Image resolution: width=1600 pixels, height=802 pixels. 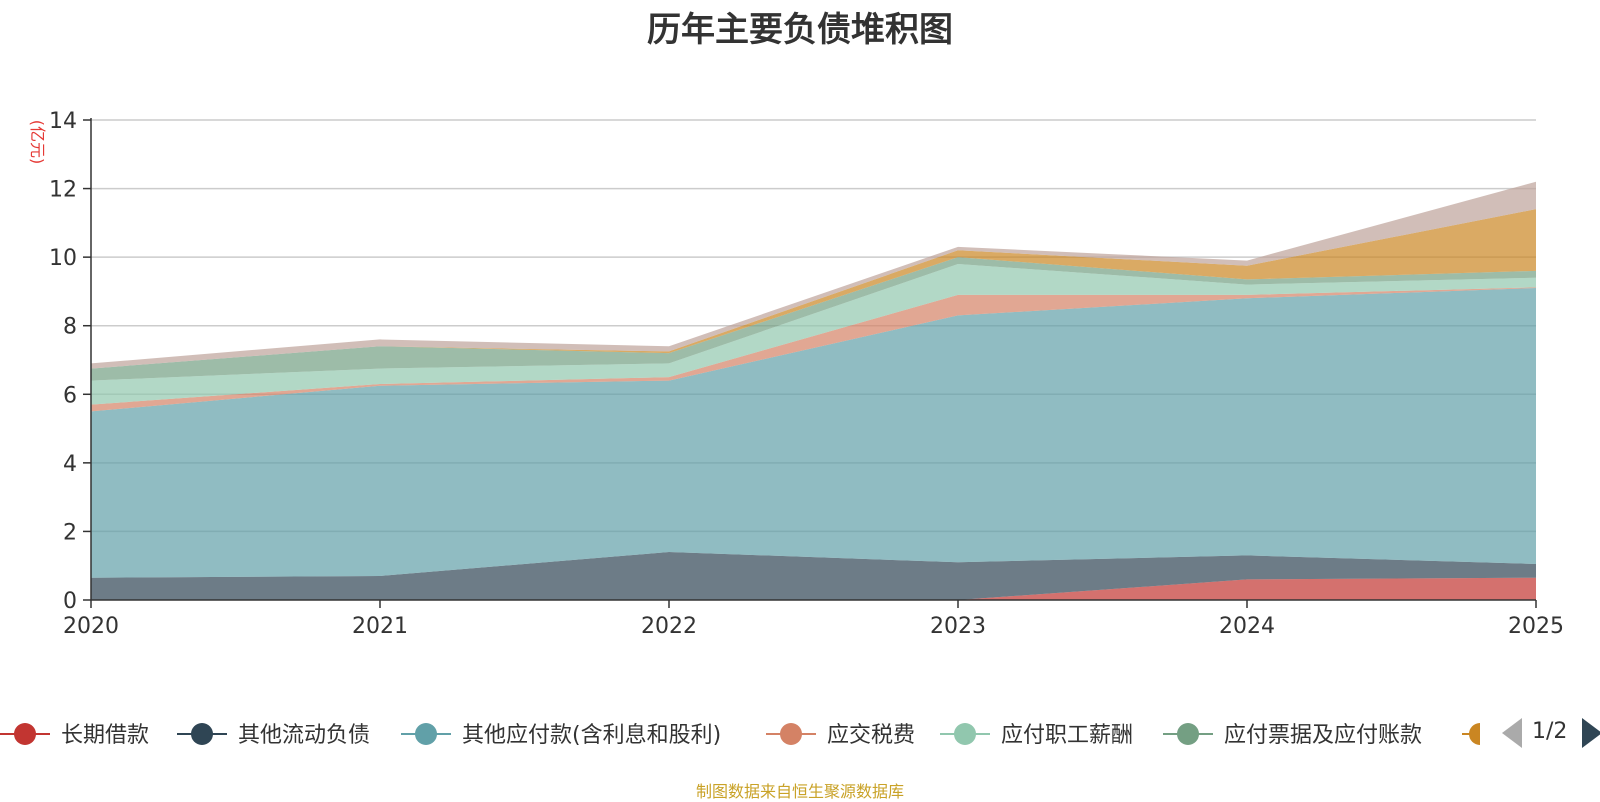 What do you see at coordinates (799, 791) in the screenshot?
I see `source-note: 制图数据来自恒生聚源数据库` at bounding box center [799, 791].